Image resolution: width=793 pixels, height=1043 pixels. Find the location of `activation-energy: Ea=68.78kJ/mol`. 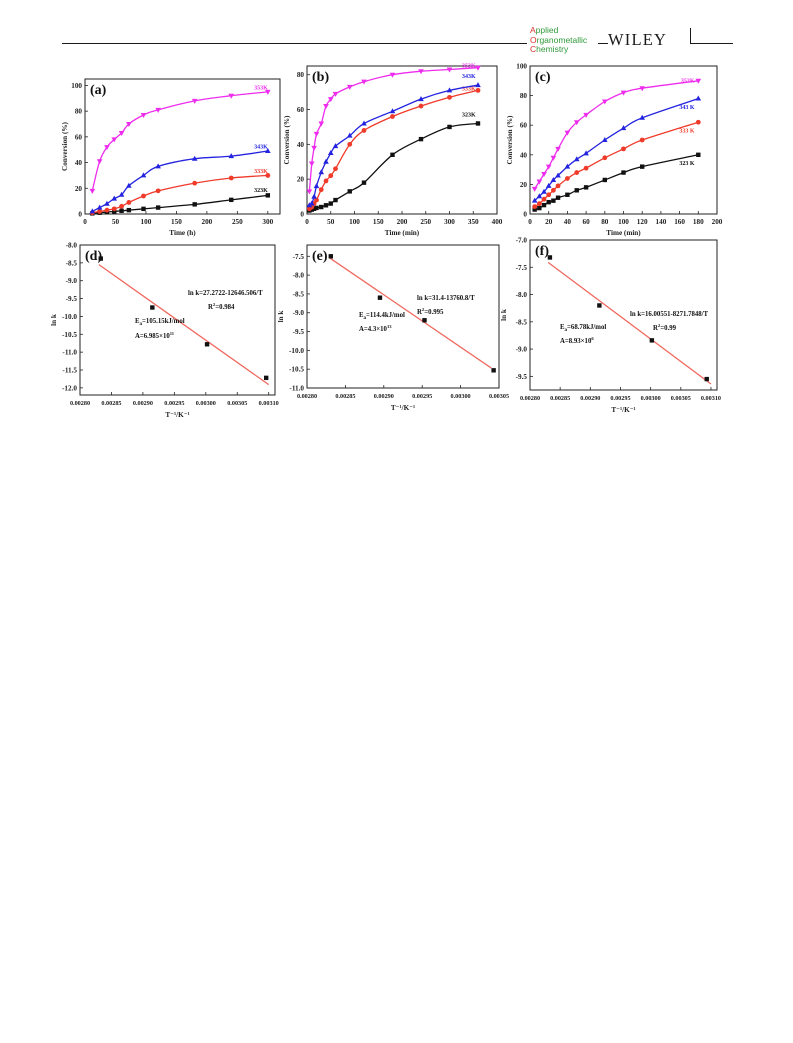

activation-energy: Ea=68.78kJ/mol is located at coordinates (583, 328).